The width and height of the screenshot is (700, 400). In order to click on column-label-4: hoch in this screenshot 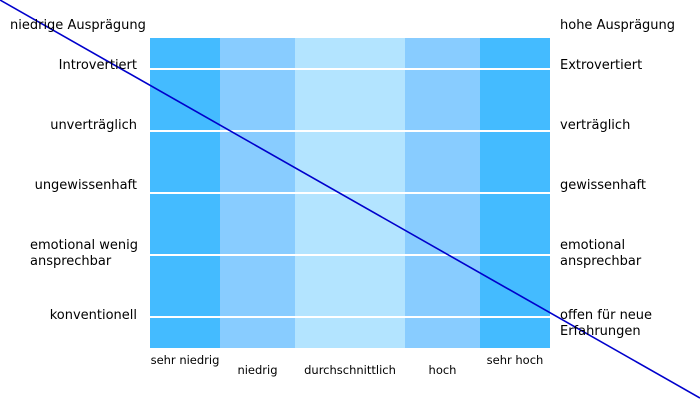, I will do `click(442, 370)`.